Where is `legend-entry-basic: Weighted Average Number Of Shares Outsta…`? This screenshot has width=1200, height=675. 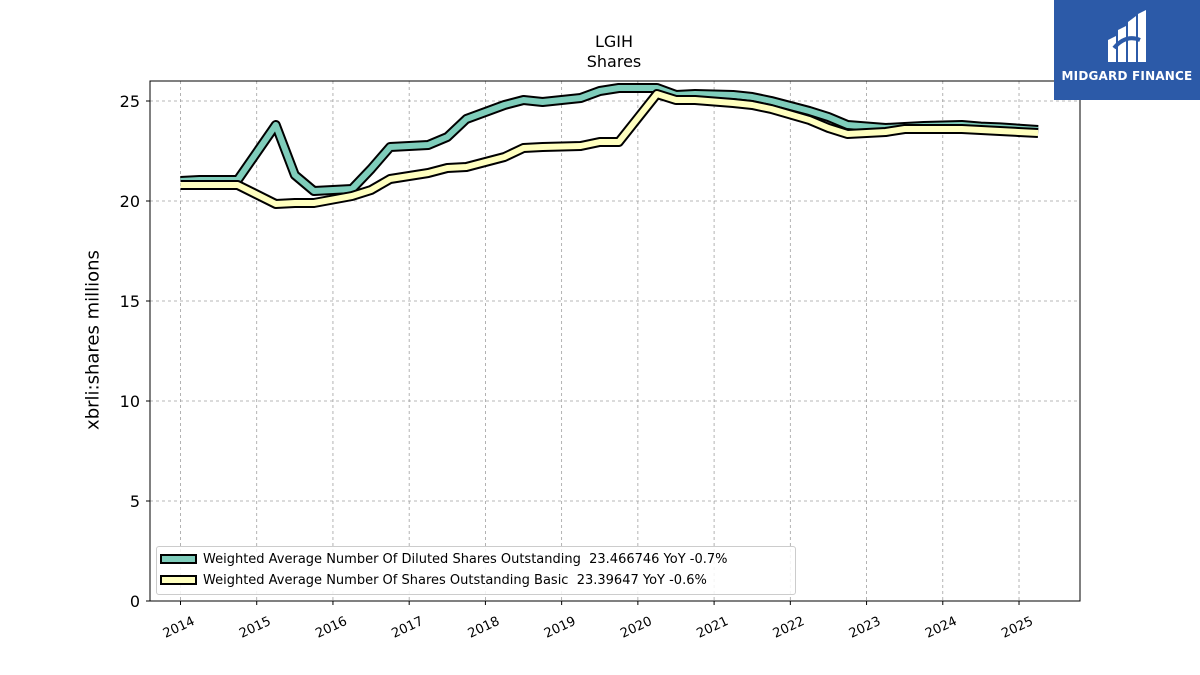 legend-entry-basic: Weighted Average Number Of Shares Outsta… is located at coordinates (432, 580).